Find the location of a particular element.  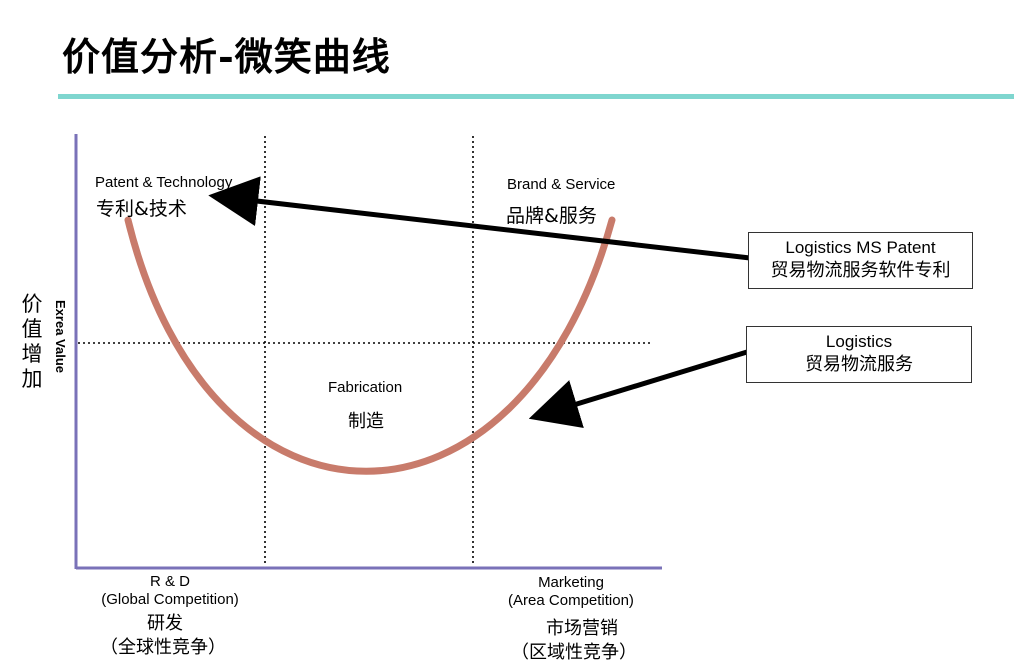

title-underline is located at coordinates (536, 96).